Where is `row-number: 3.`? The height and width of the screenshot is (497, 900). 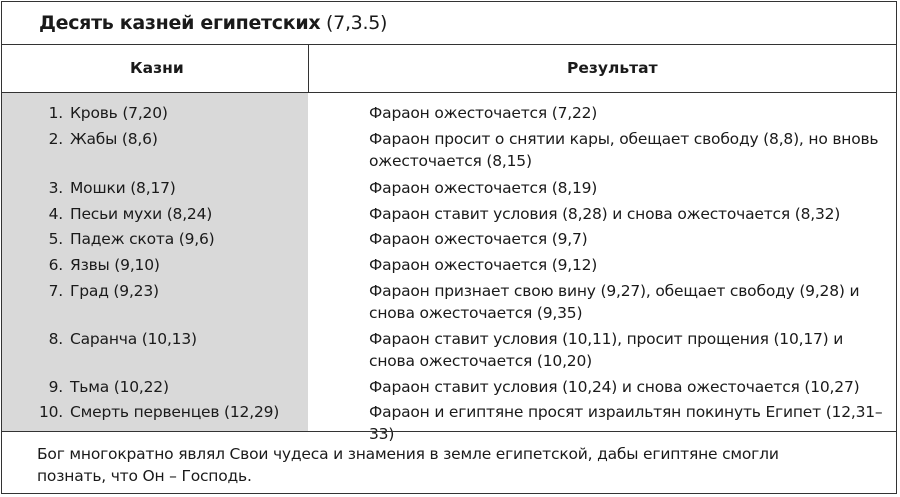 row-number: 3. is located at coordinates (56, 188).